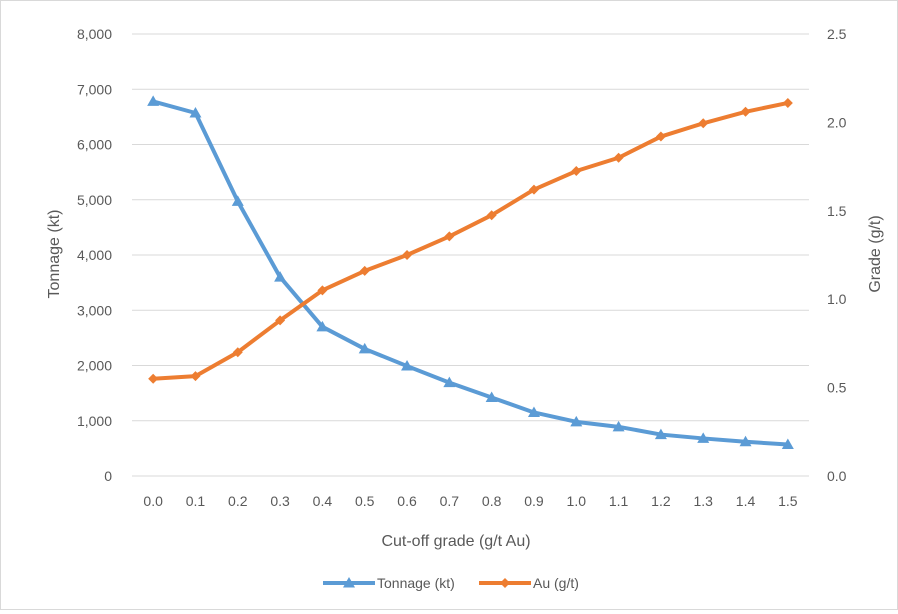 The width and height of the screenshot is (898, 614). What do you see at coordinates (529, 583) in the screenshot?
I see `legend-item-au: Au (g/t)` at bounding box center [529, 583].